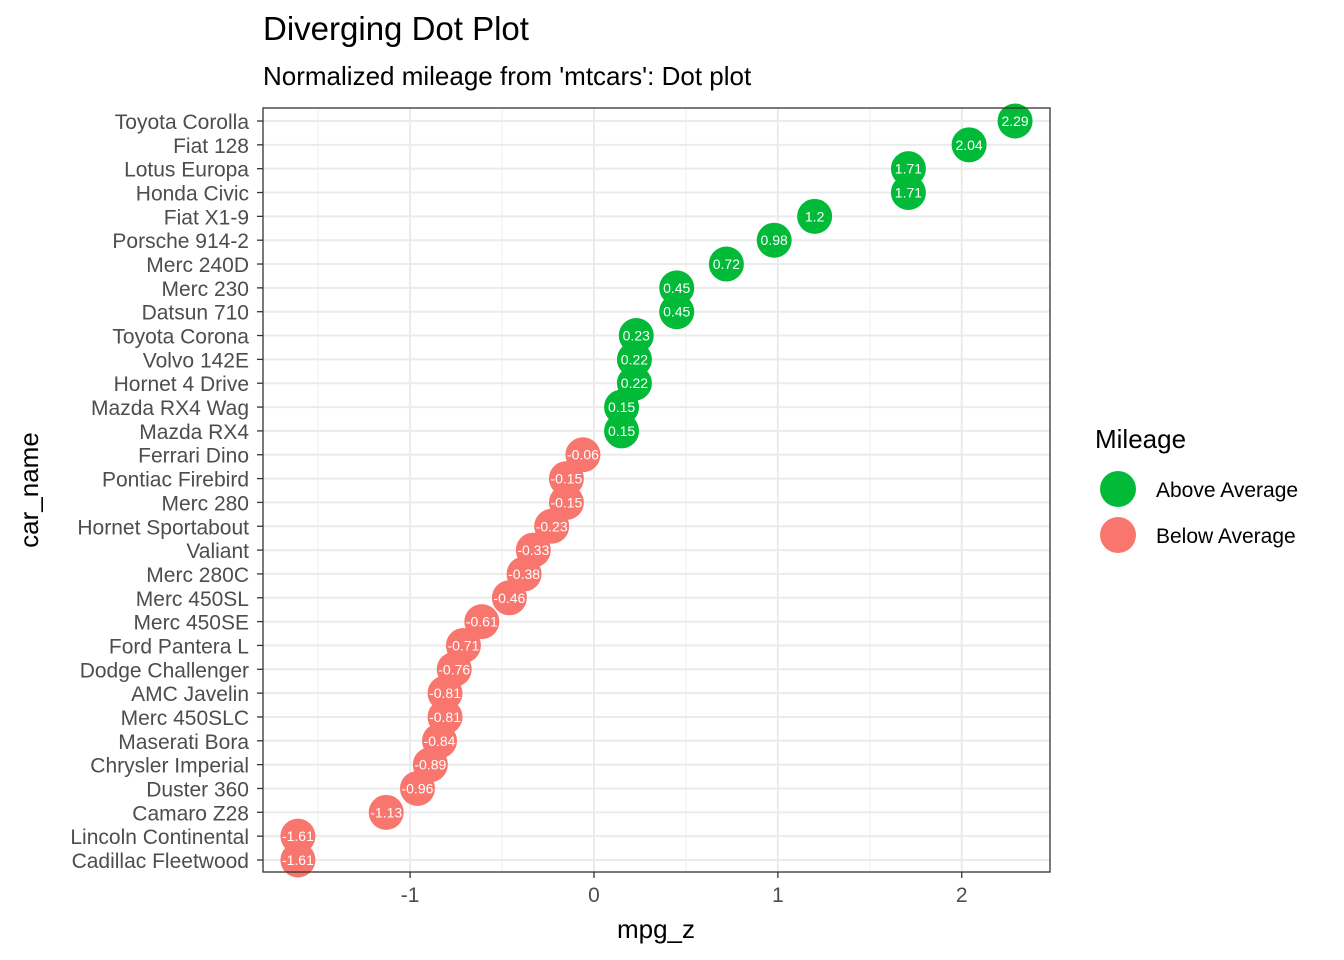 The height and width of the screenshot is (960, 1344). I want to click on y-tick-label: Fiat X1-9, so click(206, 217).